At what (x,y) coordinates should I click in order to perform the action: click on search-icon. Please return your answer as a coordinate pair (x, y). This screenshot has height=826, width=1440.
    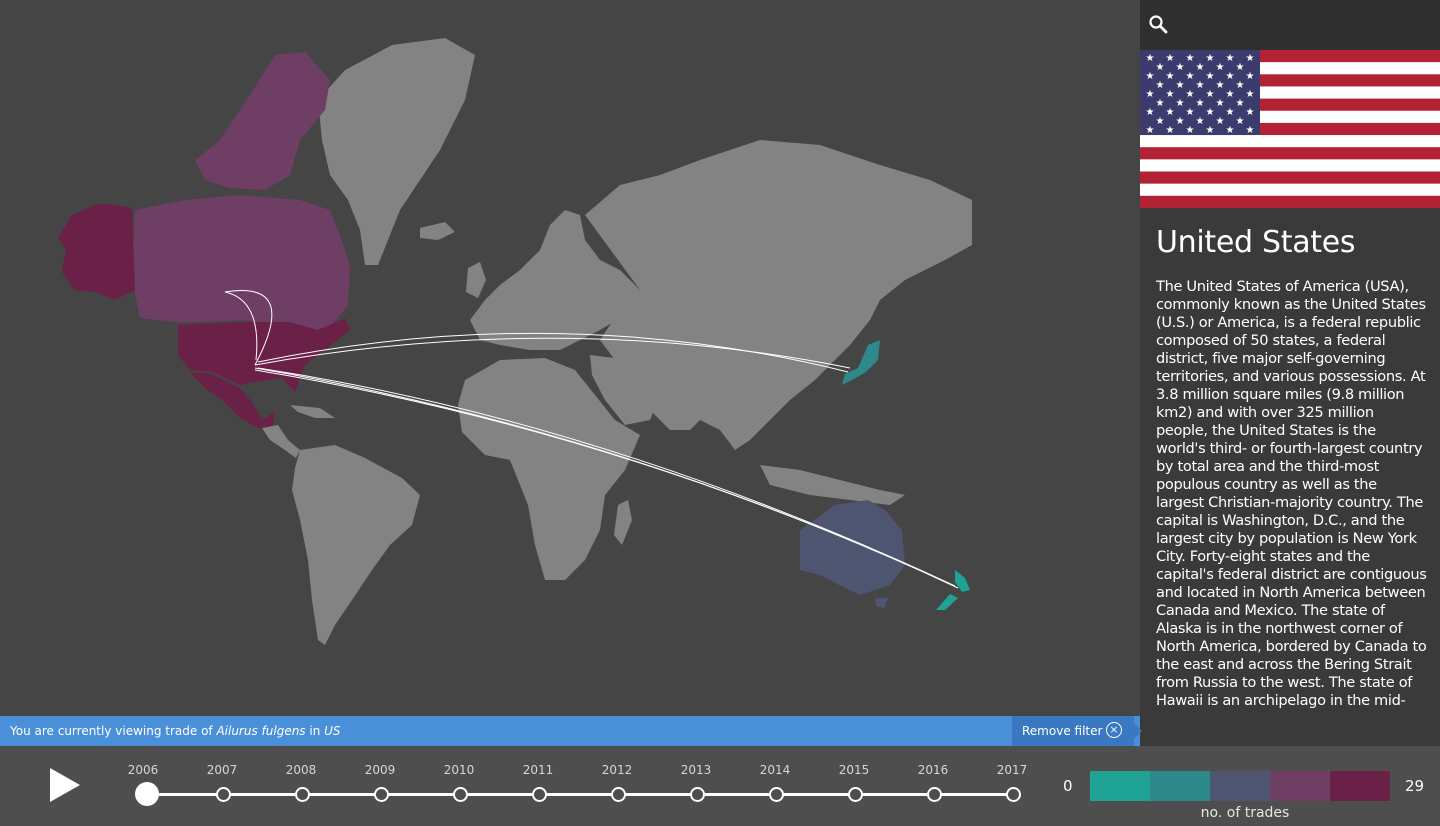
    Looking at the image, I should click on (1159, 25).